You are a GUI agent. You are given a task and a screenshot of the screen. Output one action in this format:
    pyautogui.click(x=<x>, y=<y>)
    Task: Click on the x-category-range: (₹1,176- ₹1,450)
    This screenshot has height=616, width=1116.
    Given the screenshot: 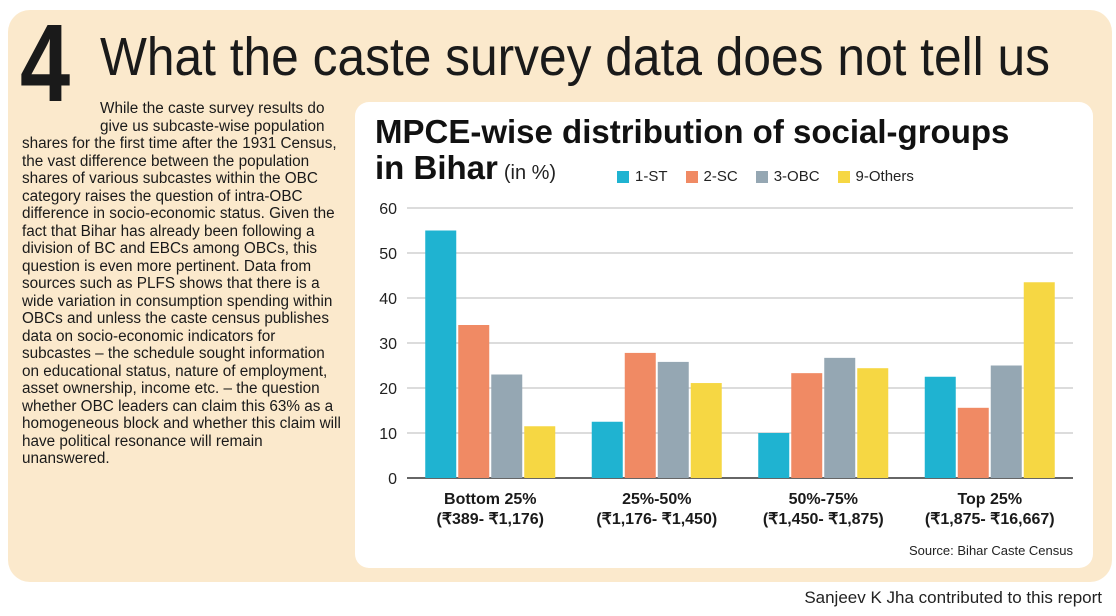 What is the action you would take?
    pyautogui.click(x=656, y=519)
    